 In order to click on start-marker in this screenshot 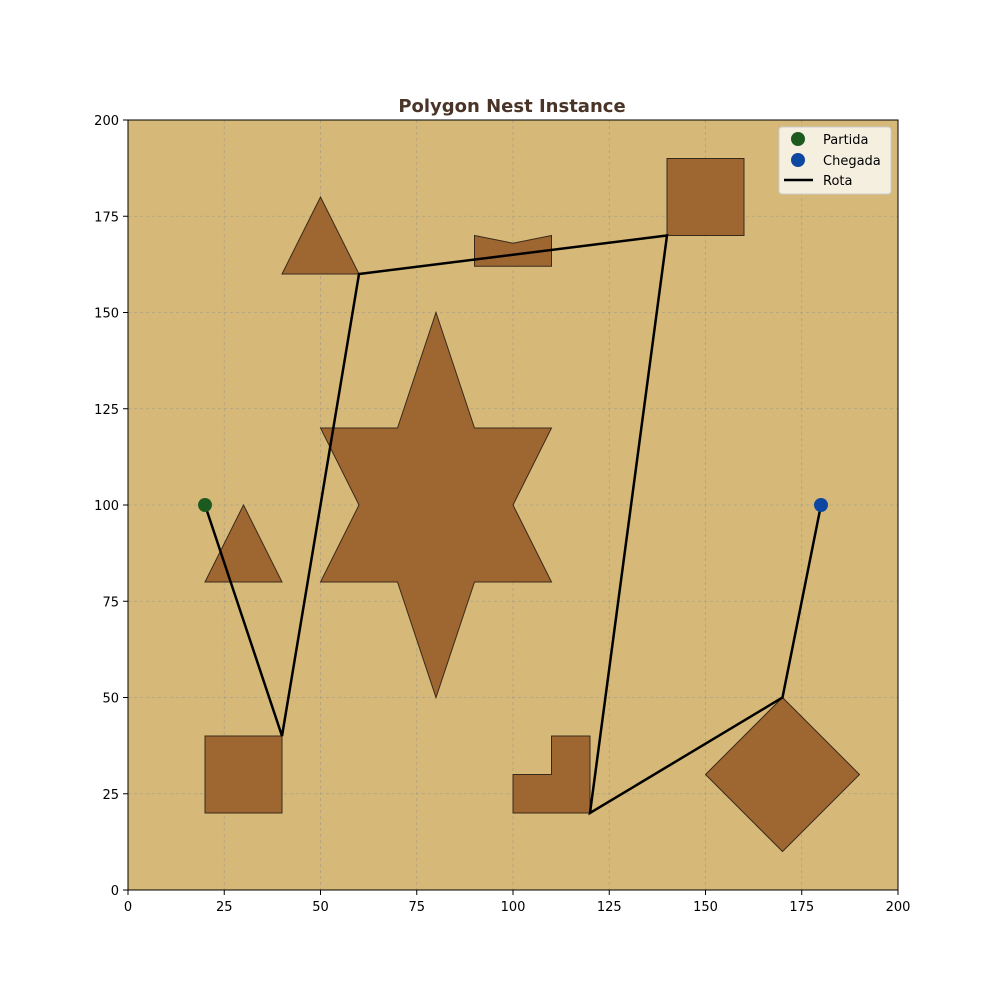, I will do `click(205, 505)`.